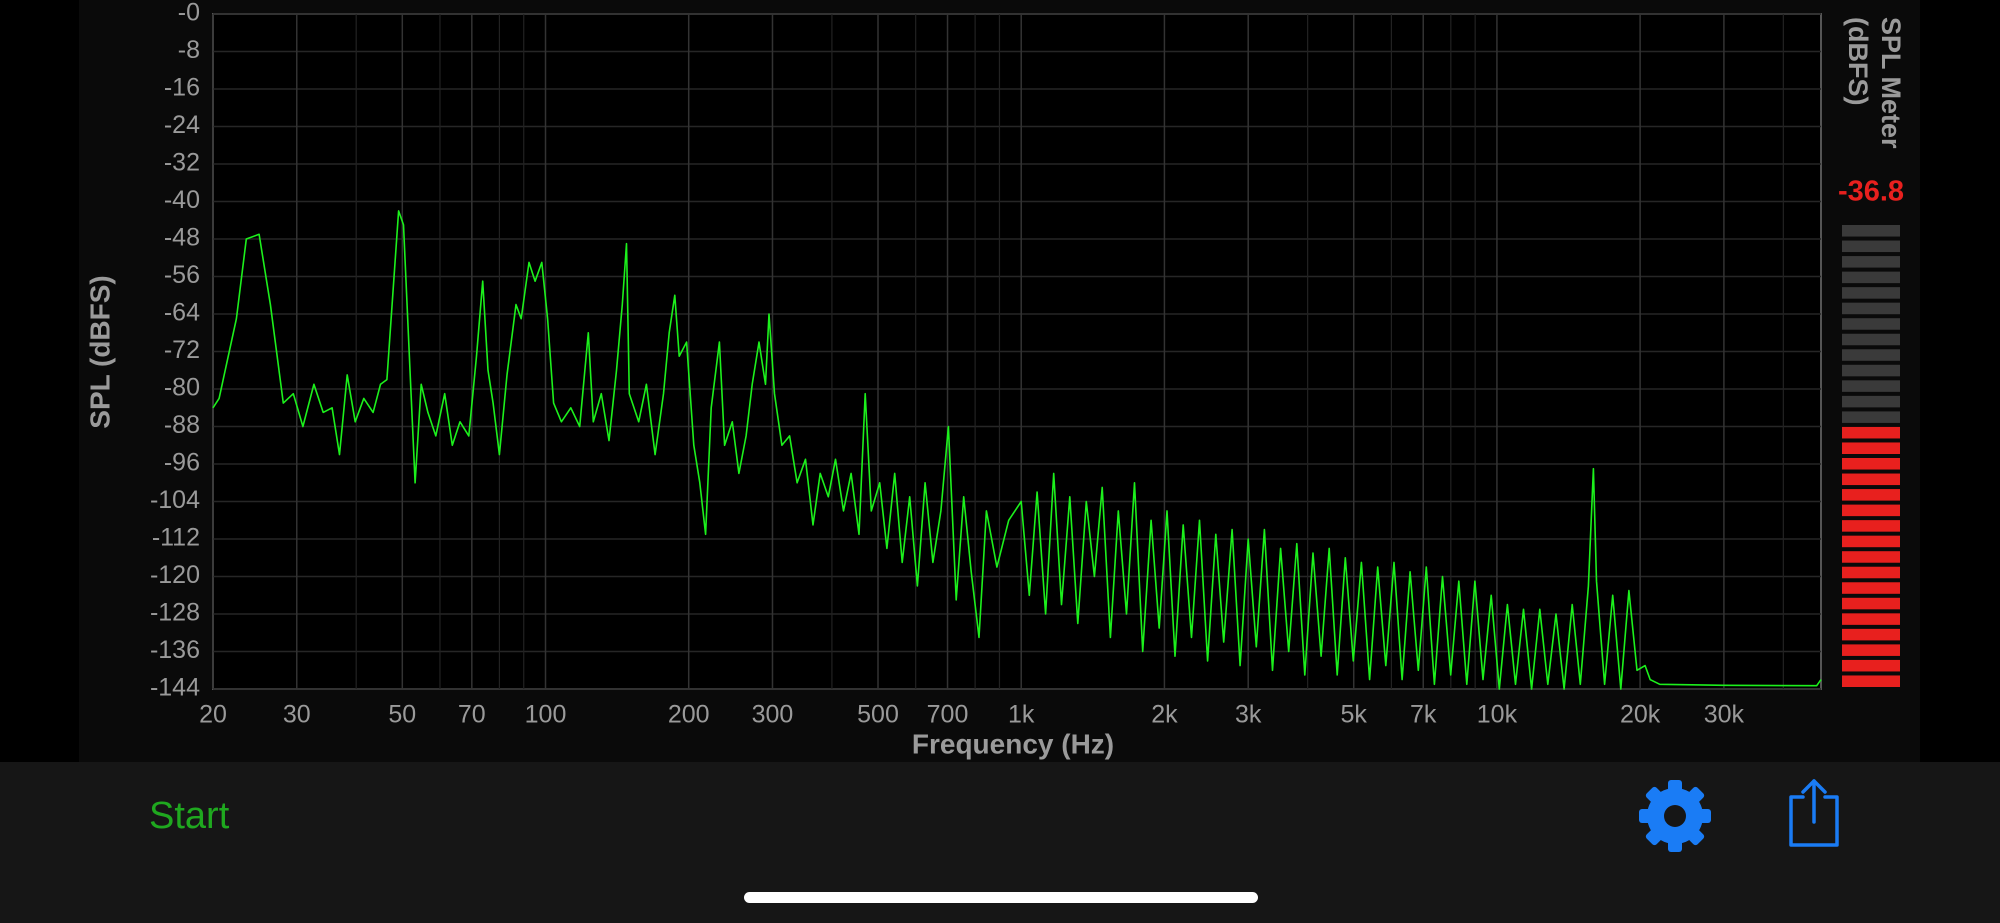 The image size is (2000, 923). What do you see at coordinates (182, 313) in the screenshot?
I see `y-tick-label: -64` at bounding box center [182, 313].